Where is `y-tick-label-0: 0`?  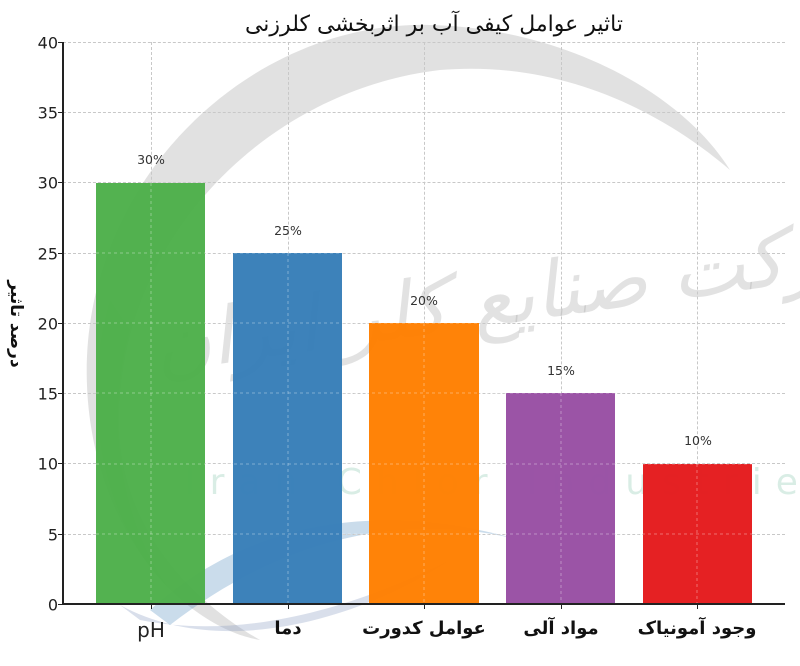 y-tick-label-0: 0 is located at coordinates (52, 605).